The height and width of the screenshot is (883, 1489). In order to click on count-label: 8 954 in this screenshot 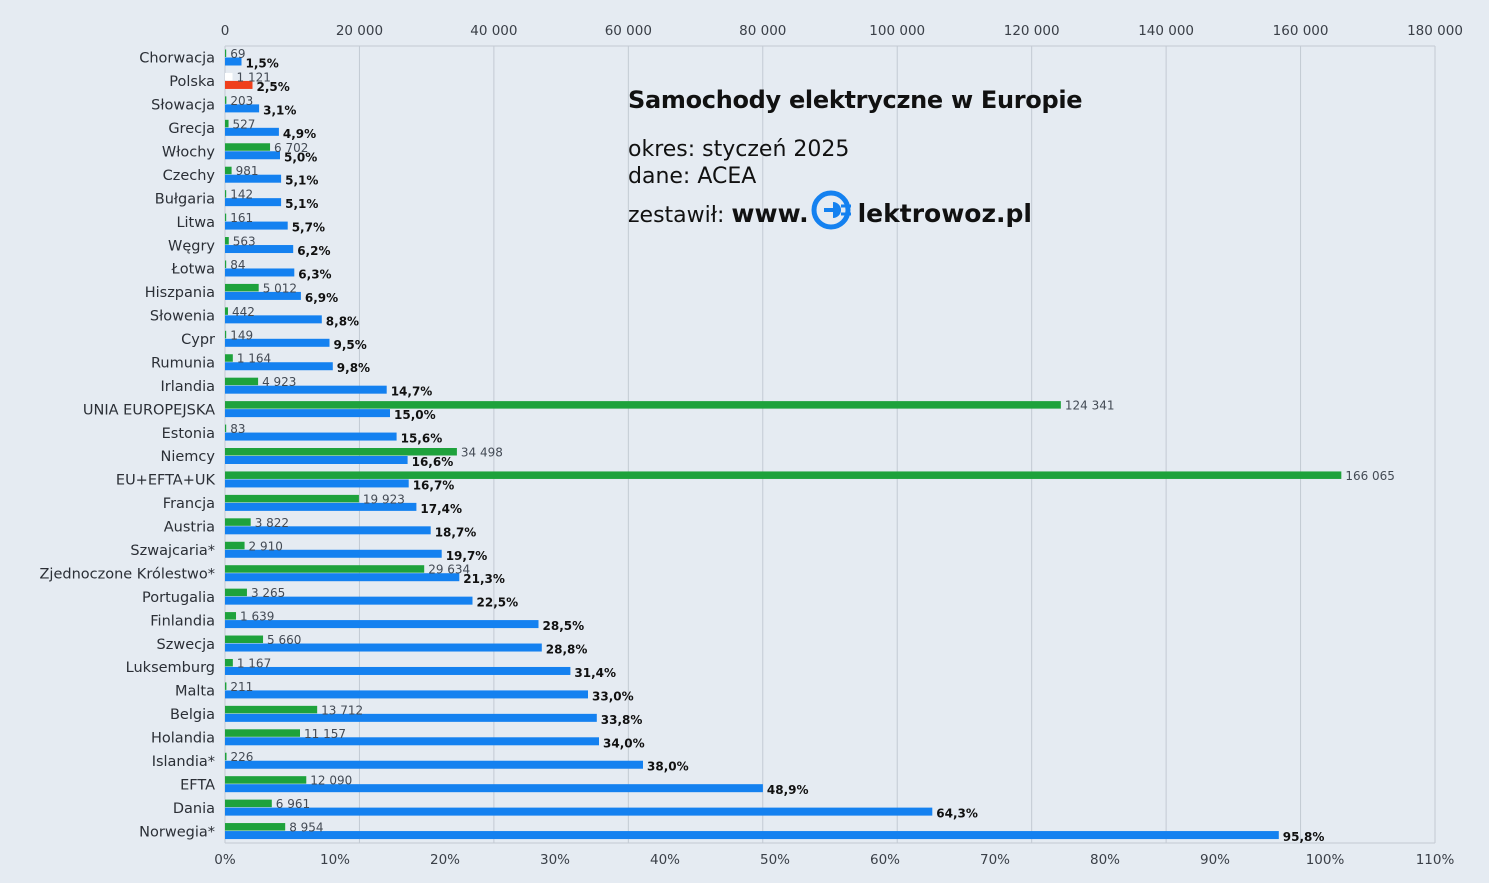, I will do `click(306, 828)`.